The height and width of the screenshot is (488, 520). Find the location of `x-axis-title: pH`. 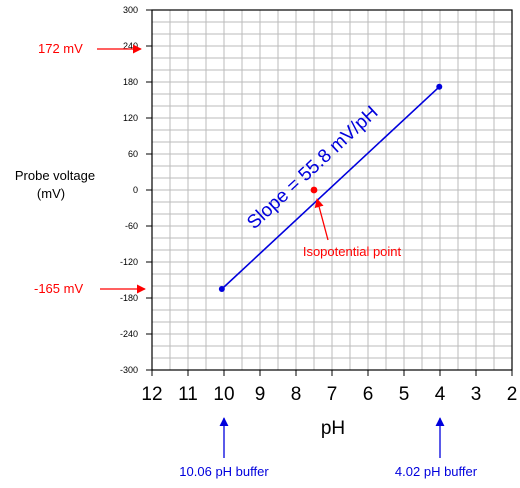

x-axis-title: pH is located at coordinates (333, 428).